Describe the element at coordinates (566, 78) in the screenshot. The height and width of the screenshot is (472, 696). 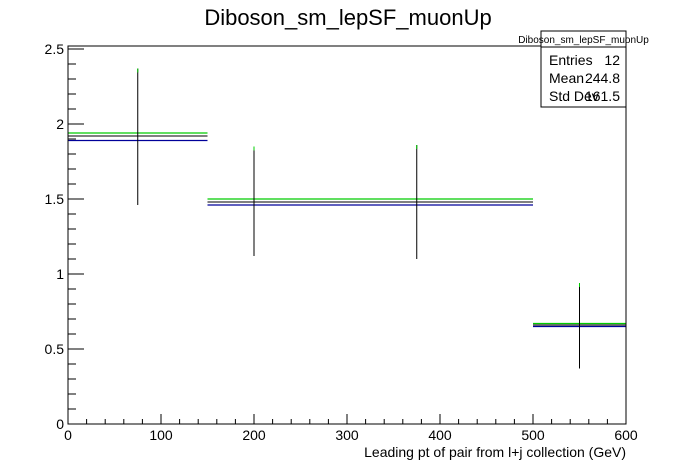
I see `stats-mean-label: Mean` at that location.